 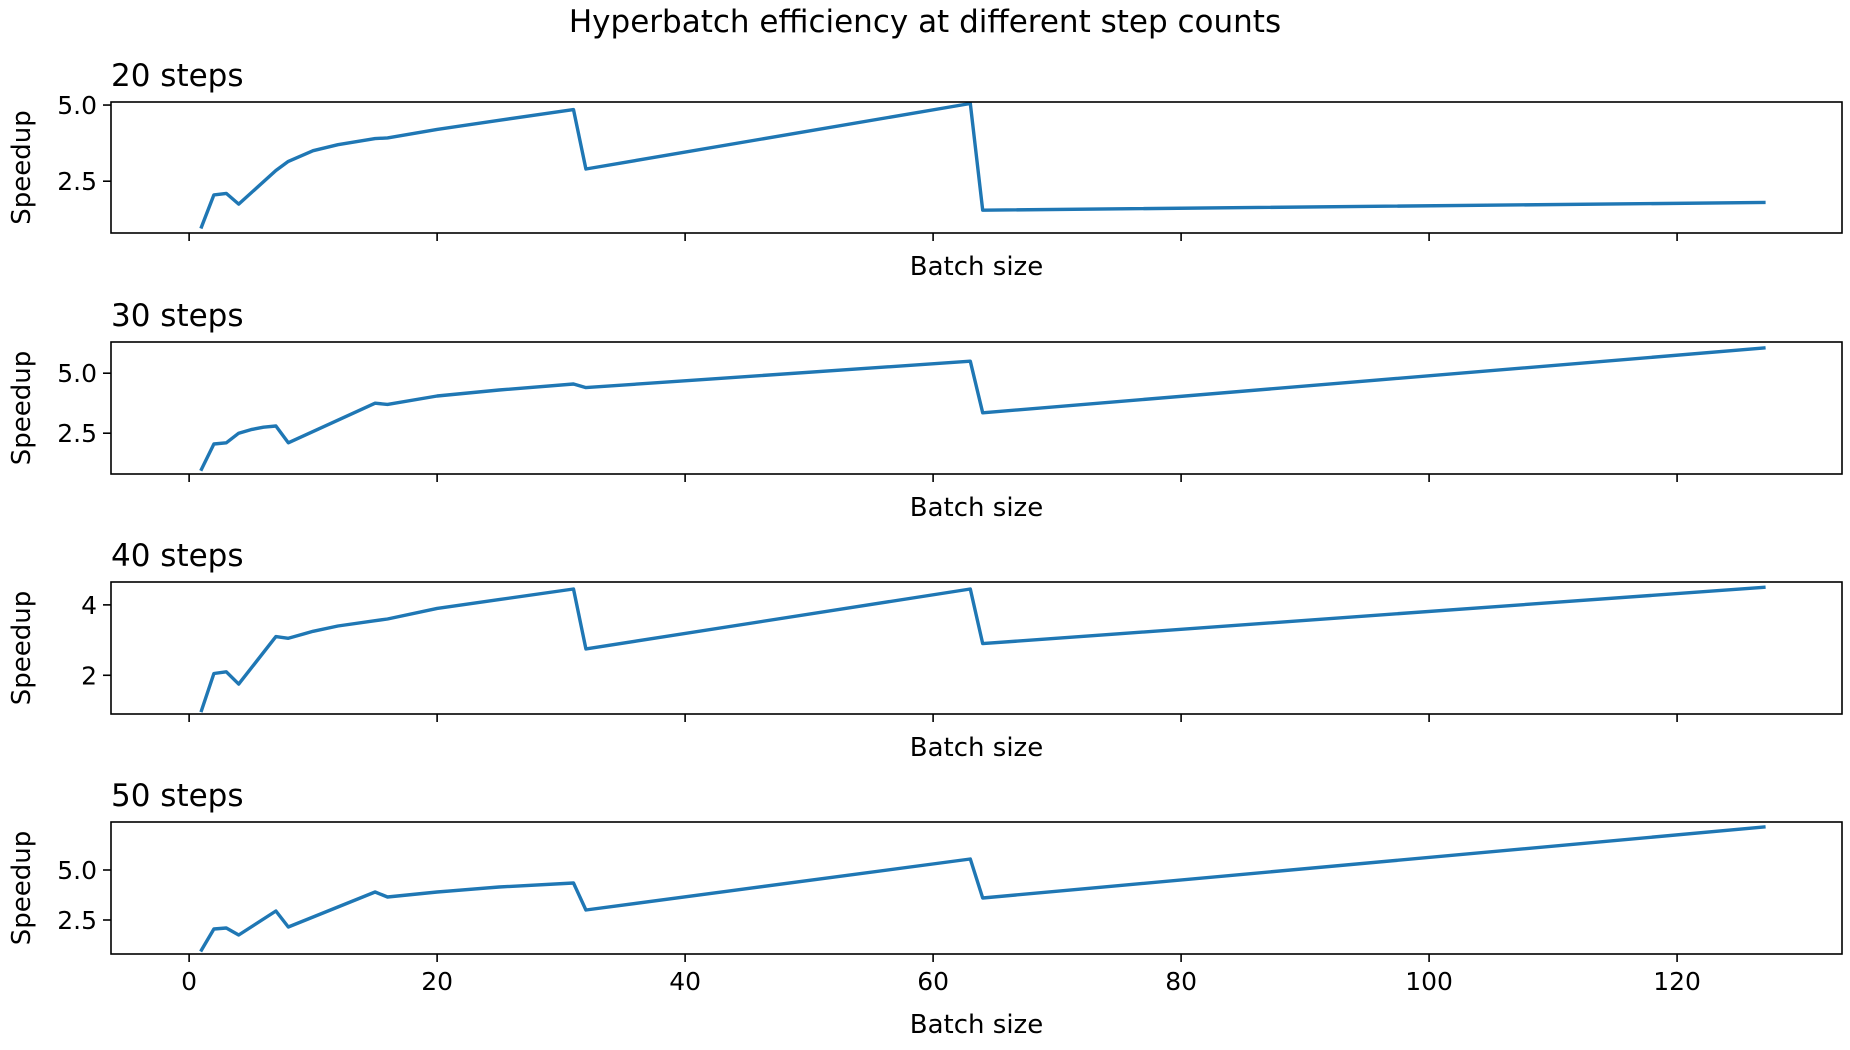 I want to click on subplot-title: 20 steps, so click(x=177, y=76).